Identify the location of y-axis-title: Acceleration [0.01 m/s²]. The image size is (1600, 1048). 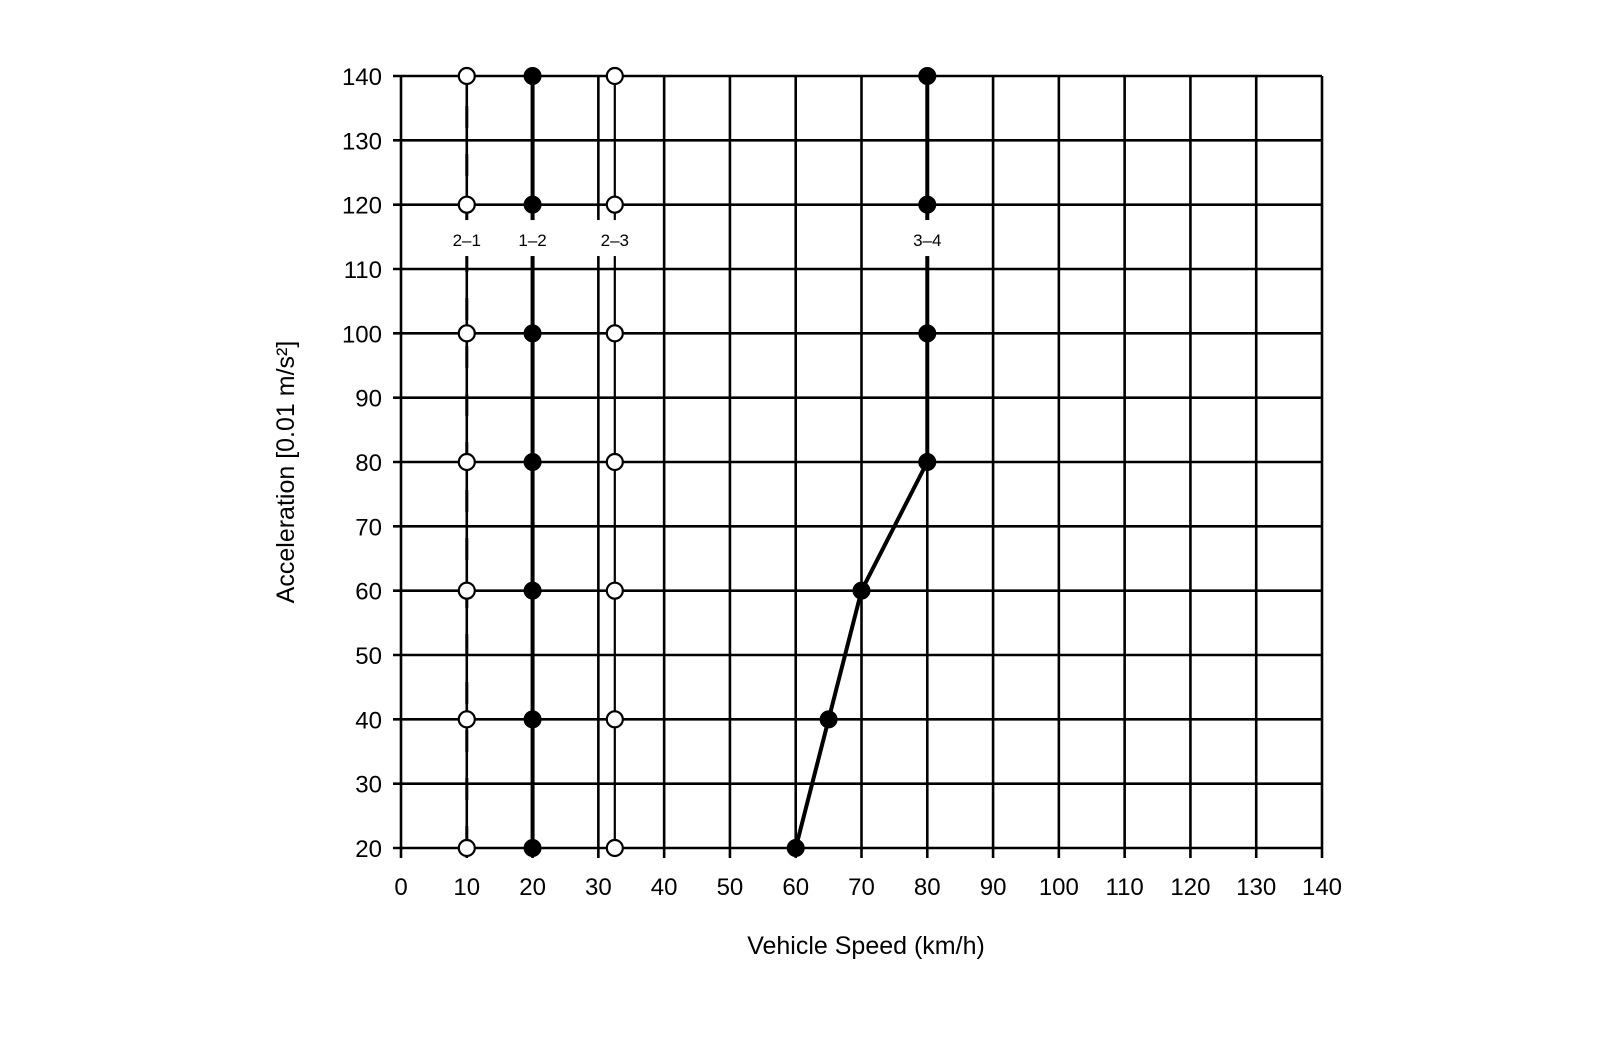
(286, 472).